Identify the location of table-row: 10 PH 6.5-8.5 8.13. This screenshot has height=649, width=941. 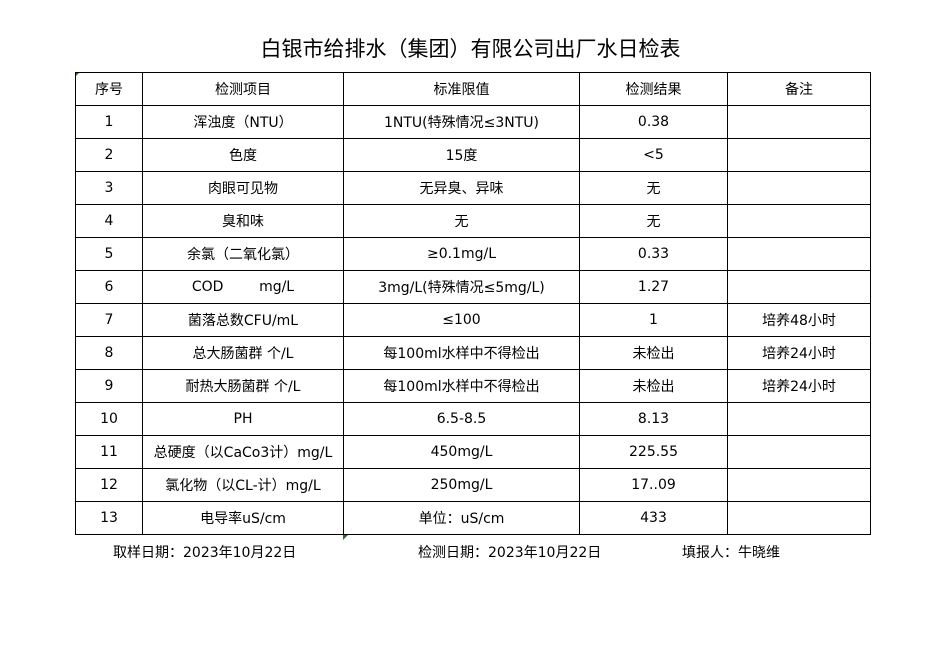
(473, 419).